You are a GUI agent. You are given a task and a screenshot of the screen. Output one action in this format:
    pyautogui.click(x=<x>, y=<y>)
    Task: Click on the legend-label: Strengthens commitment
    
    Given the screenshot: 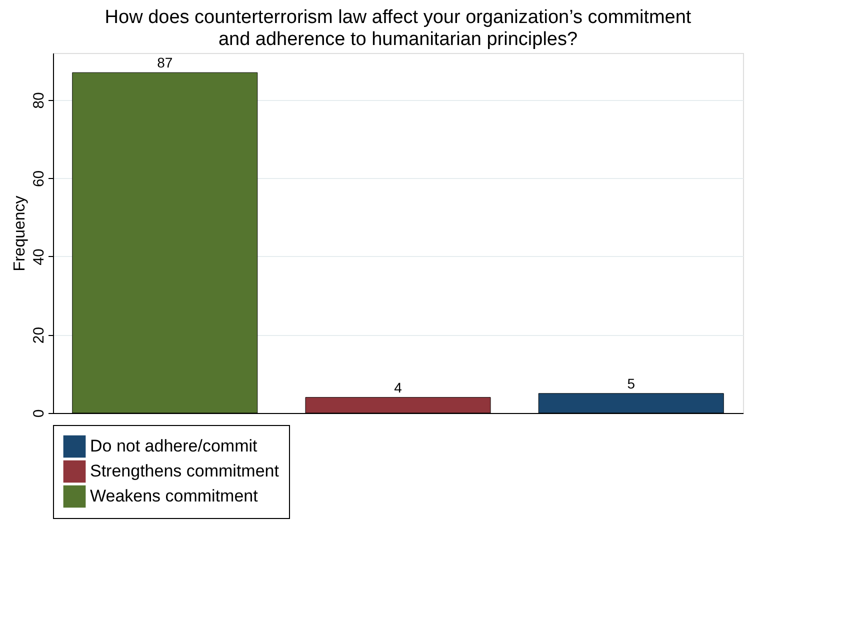 What is the action you would take?
    pyautogui.click(x=185, y=471)
    